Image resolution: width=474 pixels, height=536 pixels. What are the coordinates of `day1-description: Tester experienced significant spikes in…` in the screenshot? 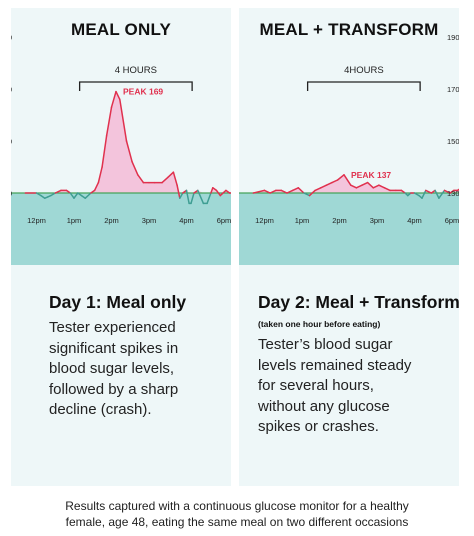 It's located at (113, 369).